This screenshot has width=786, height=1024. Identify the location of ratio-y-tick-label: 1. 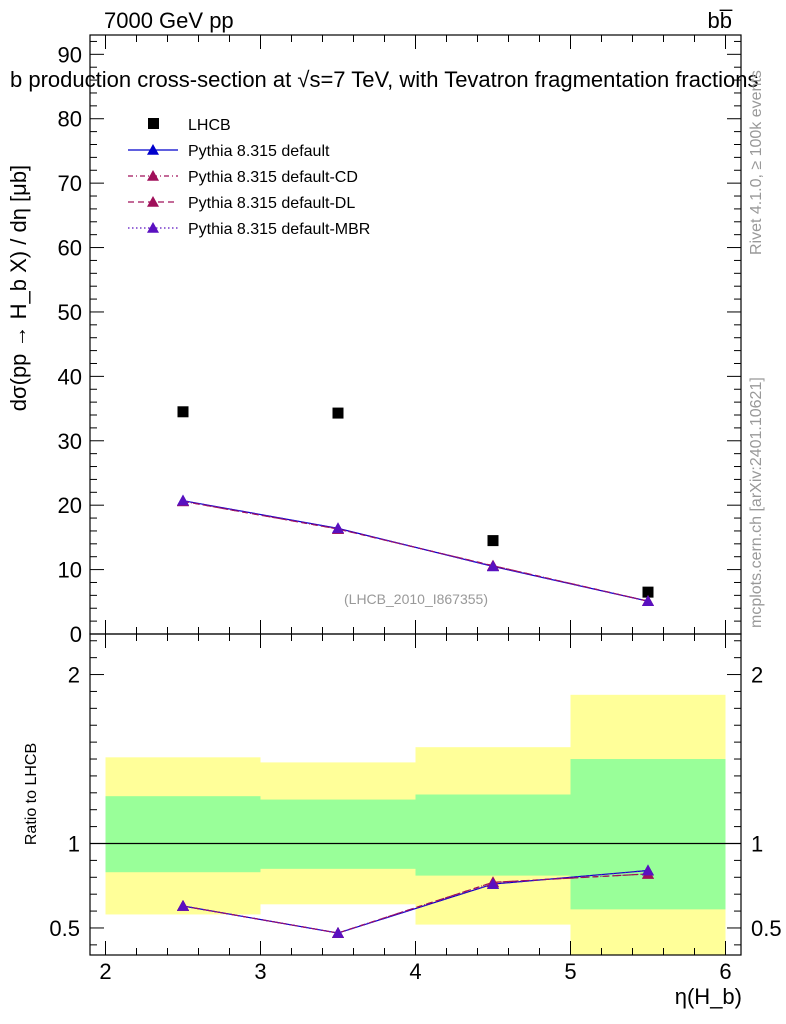
(74, 843).